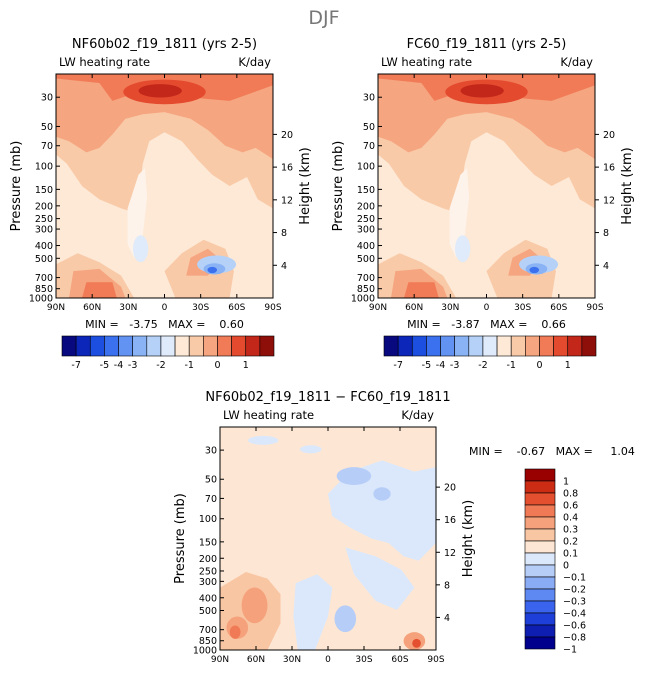  Describe the element at coordinates (329, 353) in the screenshot. I see `colorbar-top: -7 -5 -4 -3 -2 -1 0 1 -7 -5 -4 -3 -2 -1 0 1` at that location.